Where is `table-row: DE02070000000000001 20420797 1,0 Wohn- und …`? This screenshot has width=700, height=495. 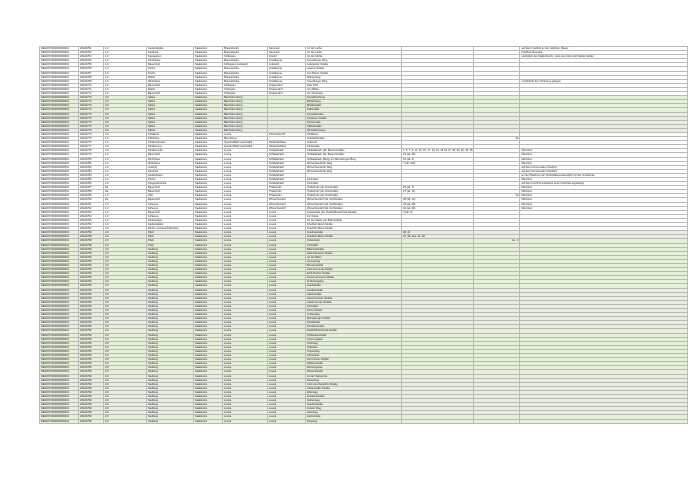
table-row: DE02070000000000001 20420797 1,0 Wohn- und … is located at coordinates (364, 229).